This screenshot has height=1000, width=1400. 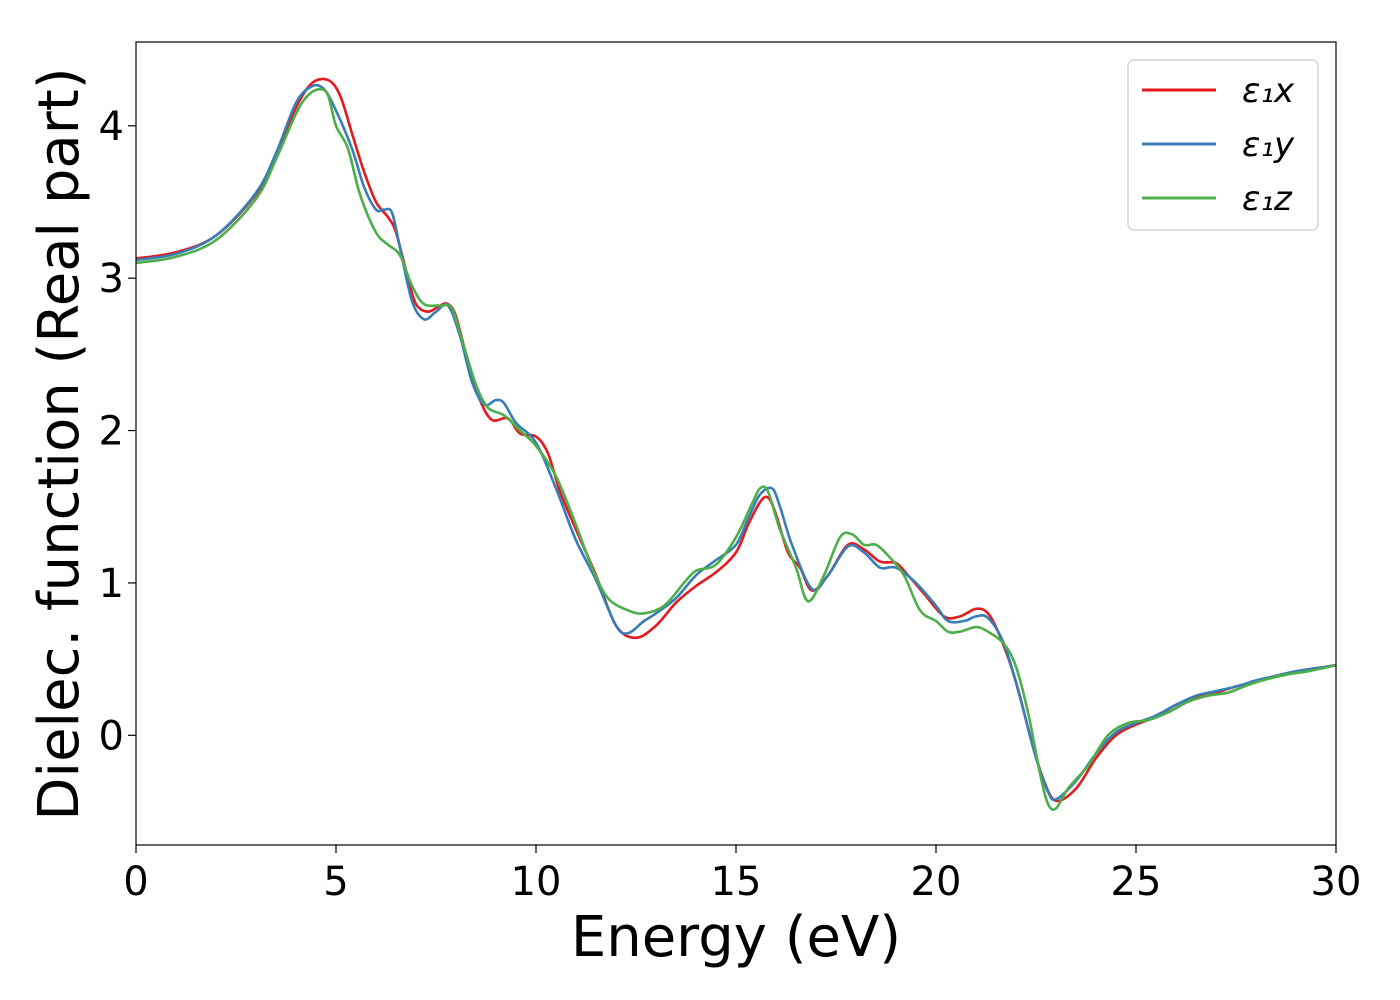 I want to click on x-tick-label: 5, so click(x=335, y=882).